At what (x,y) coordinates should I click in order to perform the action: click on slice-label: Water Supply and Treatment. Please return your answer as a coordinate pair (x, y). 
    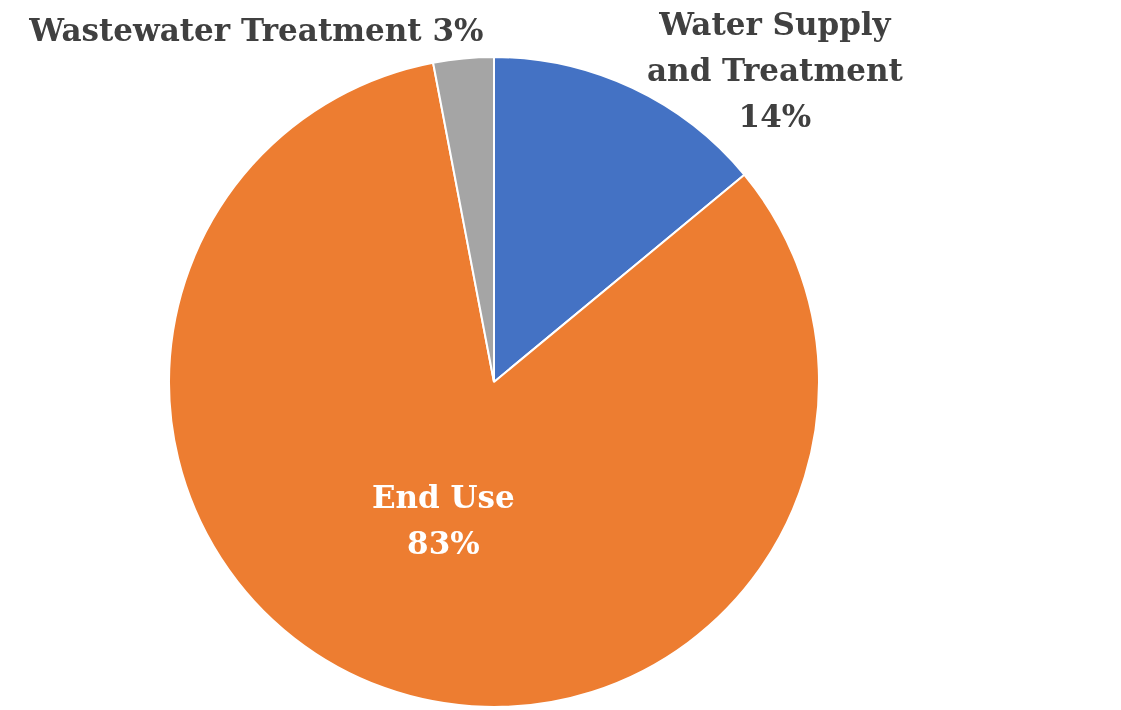
    Looking at the image, I should click on (775, 47).